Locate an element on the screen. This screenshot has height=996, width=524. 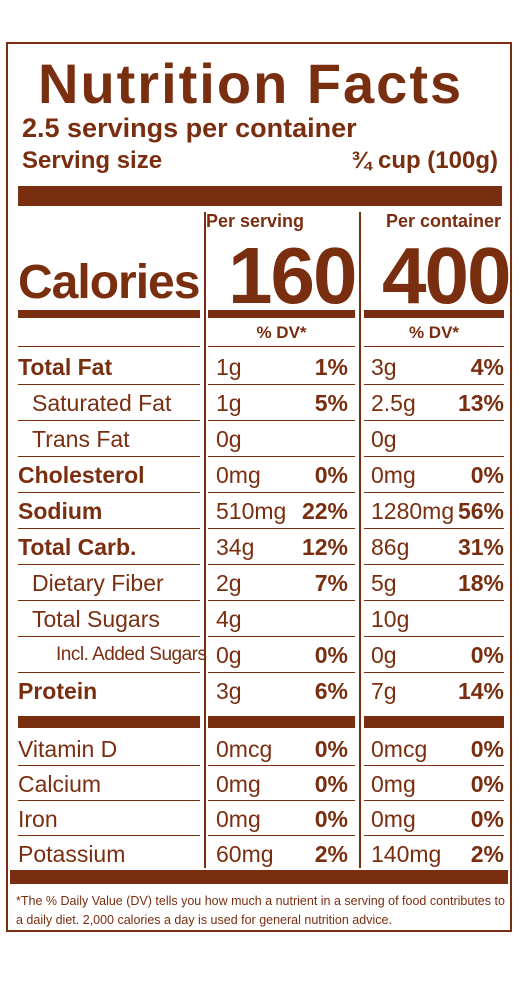
serving-size-label: Serving size is located at coordinates (92, 160).